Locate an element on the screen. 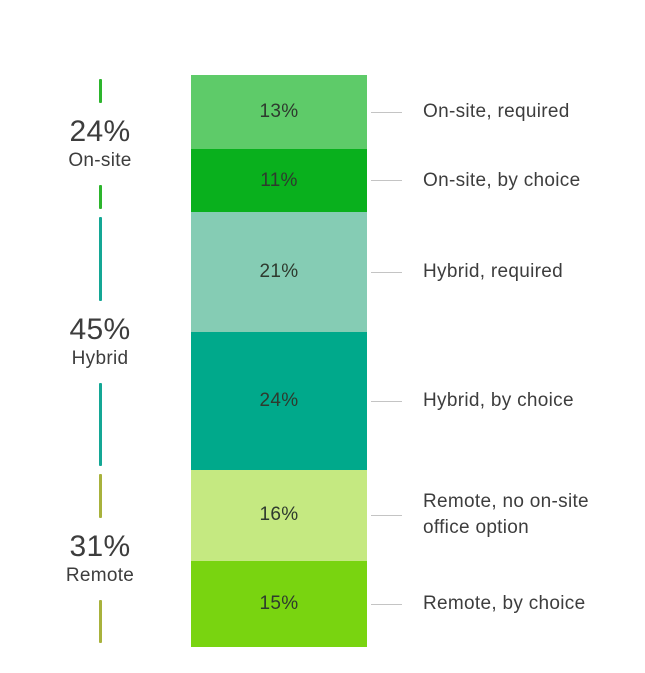 This screenshot has width=645, height=673. legend-row-remote-choice: Remote, by choice is located at coordinates (502, 604).